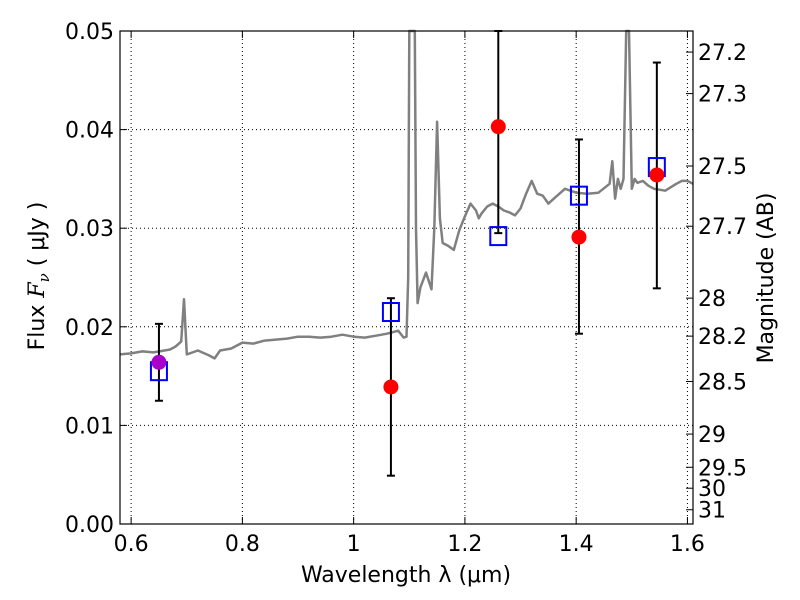 The height and width of the screenshot is (600, 800). What do you see at coordinates (712, 299) in the screenshot?
I see `magnitude-tick-label: 28` at bounding box center [712, 299].